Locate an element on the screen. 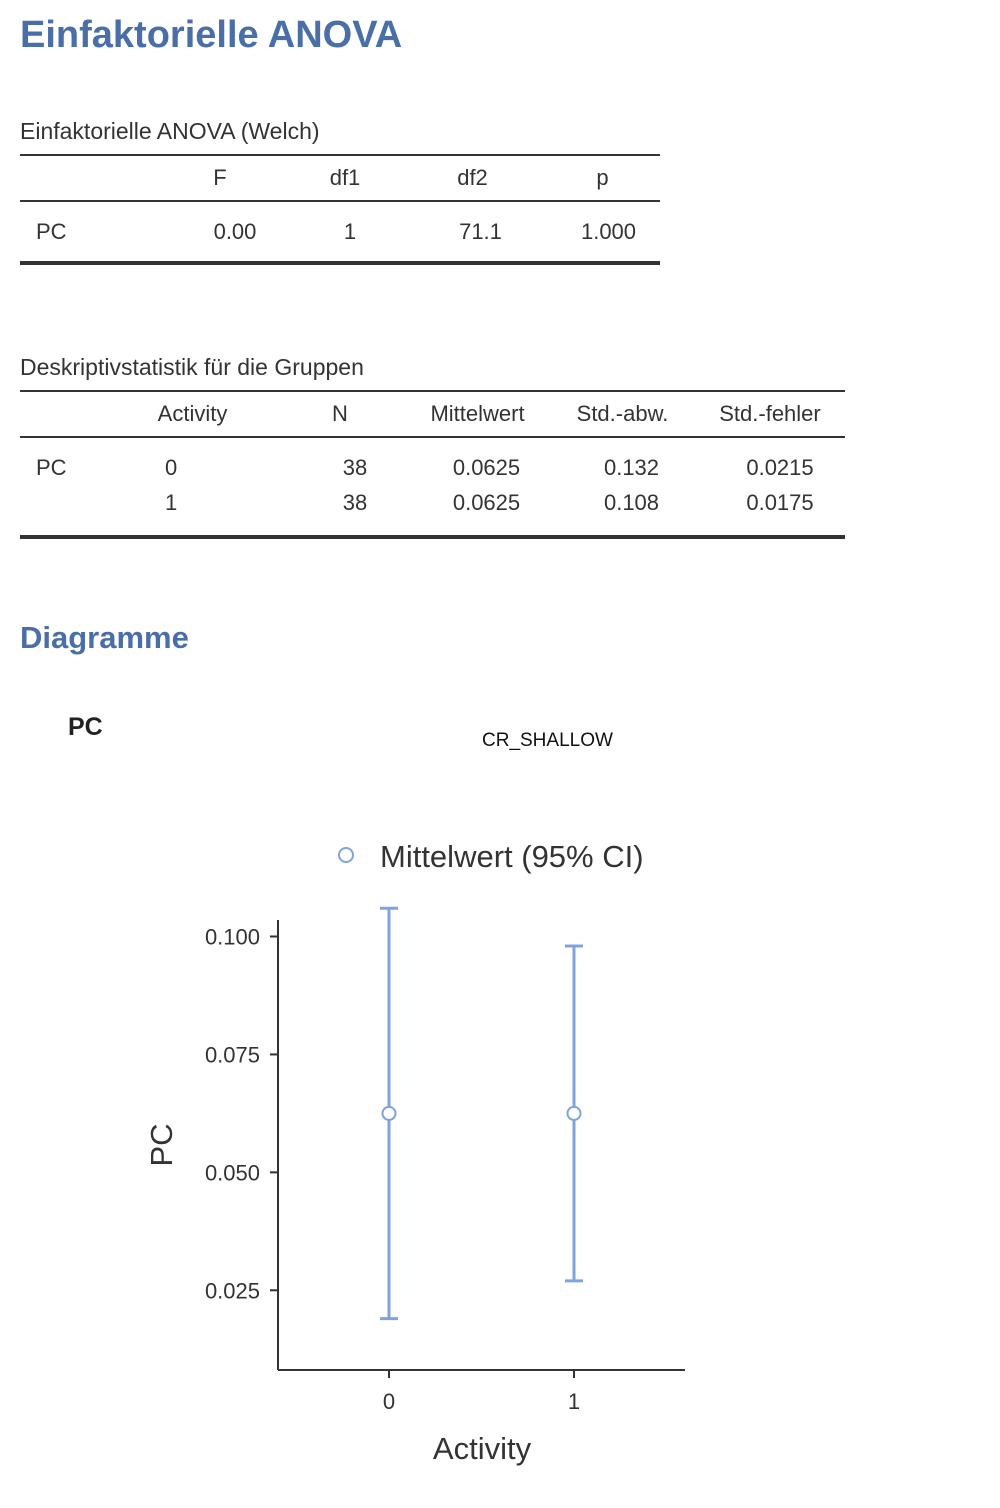  table-cell: 0 is located at coordinates (171, 467).